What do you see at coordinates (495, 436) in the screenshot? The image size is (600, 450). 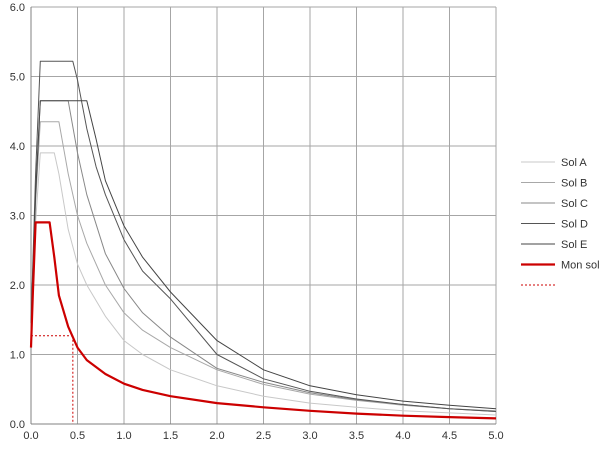 I see `x-tick-label: 5.0` at bounding box center [495, 436].